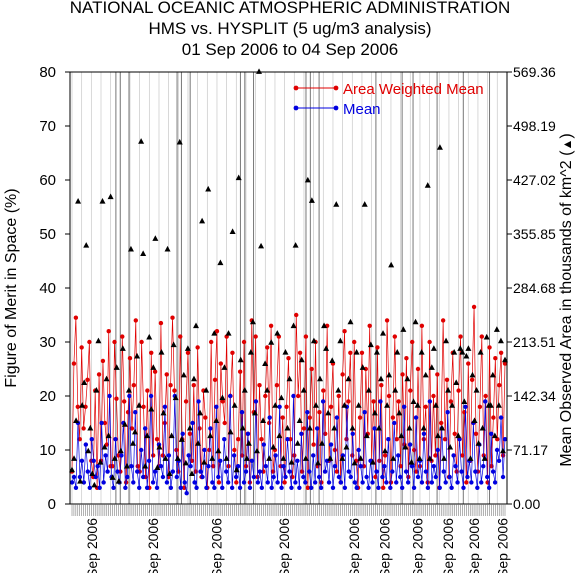 This screenshot has width=580, height=573. I want to click on y-axis-label: Figure of Merit in Space (%), so click(11, 287).